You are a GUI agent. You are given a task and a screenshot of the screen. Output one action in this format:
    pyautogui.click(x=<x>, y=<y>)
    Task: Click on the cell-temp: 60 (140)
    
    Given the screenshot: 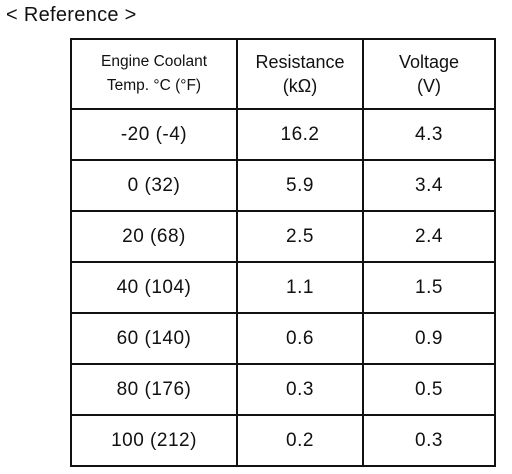 What is the action you would take?
    pyautogui.click(x=154, y=338)
    